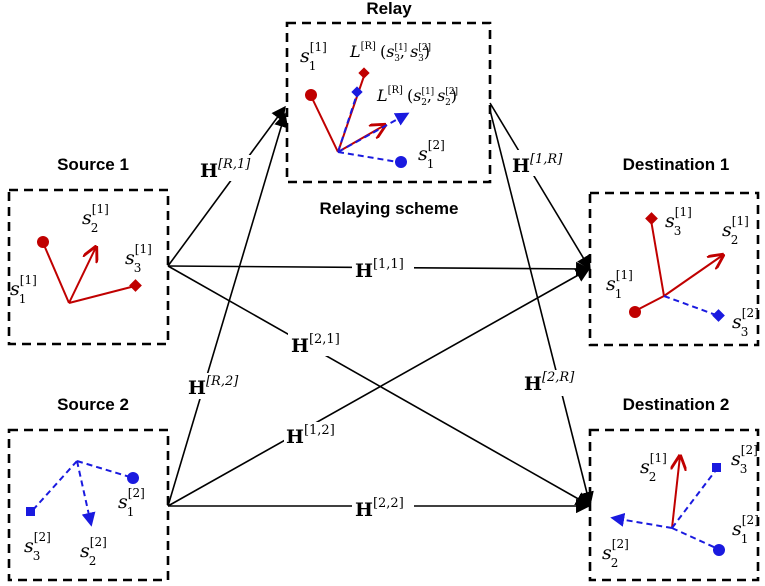 This screenshot has height=586, width=765. What do you see at coordinates (641, 520) in the screenshot?
I see `d2-s2-2-vector` at bounding box center [641, 520].